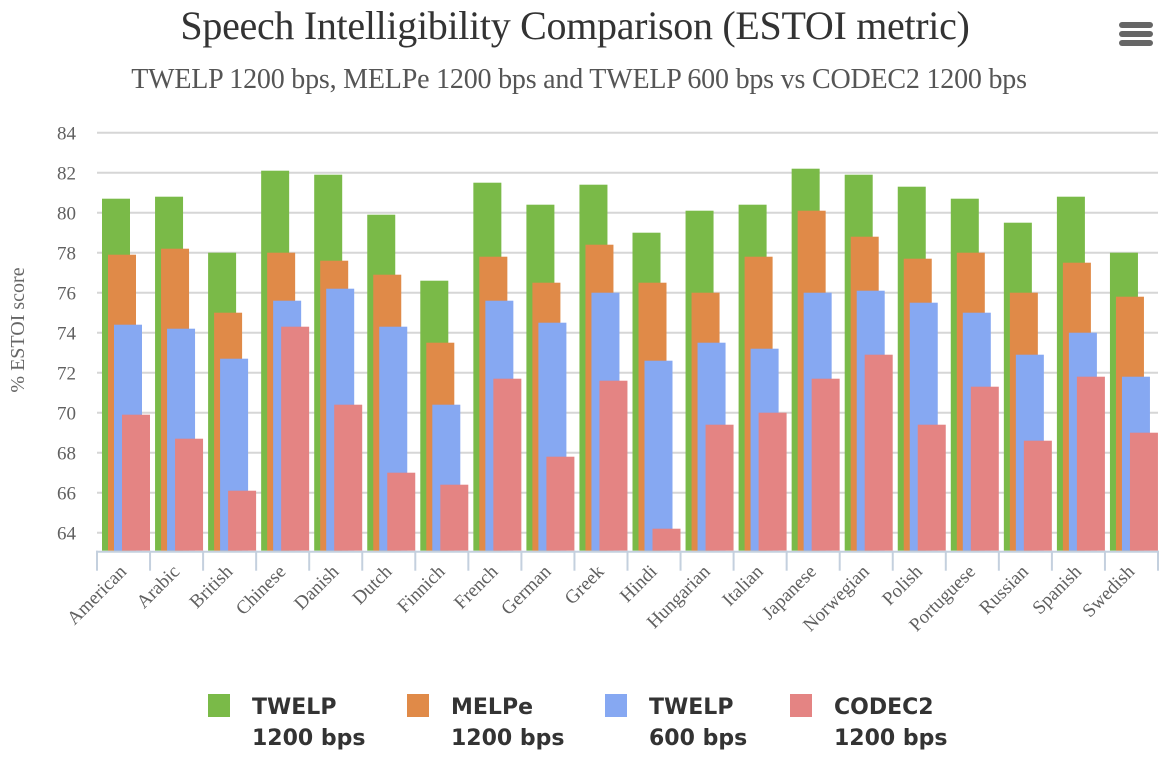  I want to click on chart-context-menu-button, so click(1136, 33).